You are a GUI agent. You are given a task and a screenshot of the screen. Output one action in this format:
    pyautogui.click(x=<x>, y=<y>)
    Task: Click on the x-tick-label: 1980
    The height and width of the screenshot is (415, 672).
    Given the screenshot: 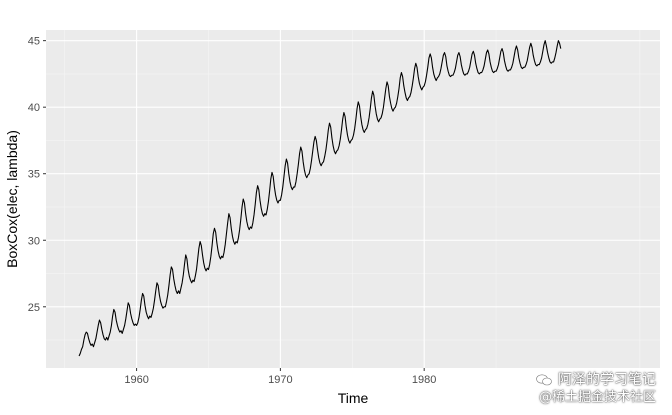 What is the action you would take?
    pyautogui.click(x=424, y=380)
    